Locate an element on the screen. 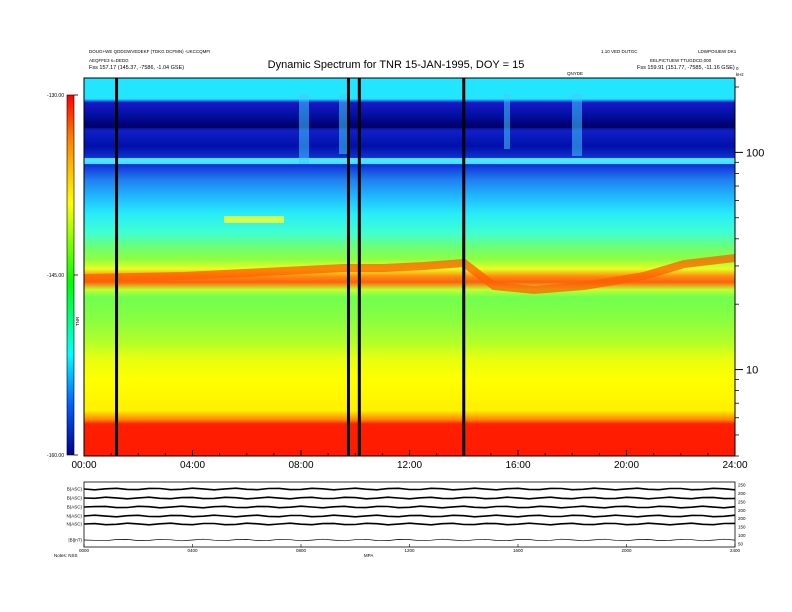 The image size is (792, 612). header-right-line2: LDWPOIUEW DK1 is located at coordinates (717, 51).